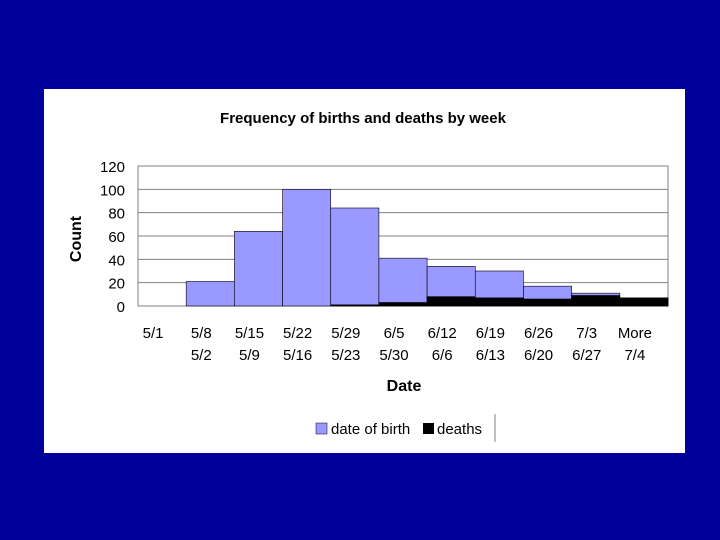  What do you see at coordinates (201, 333) in the screenshot?
I see `x-tick-label: 5/8` at bounding box center [201, 333].